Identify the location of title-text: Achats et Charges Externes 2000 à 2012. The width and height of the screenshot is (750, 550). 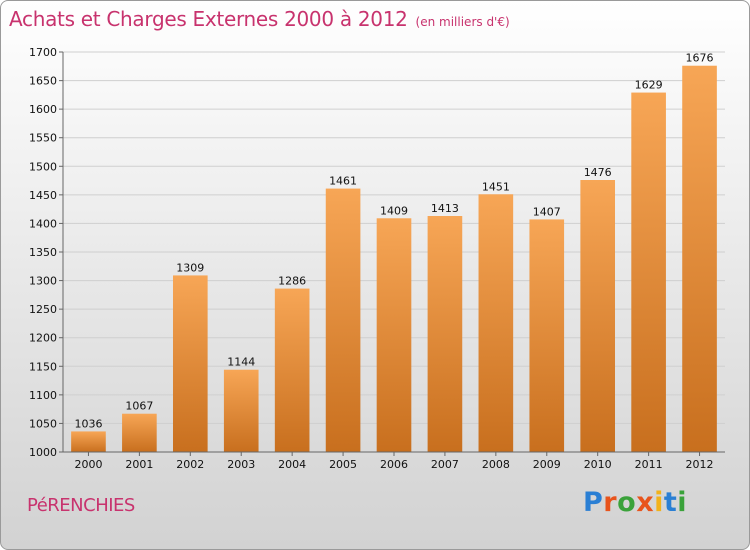
(208, 19).